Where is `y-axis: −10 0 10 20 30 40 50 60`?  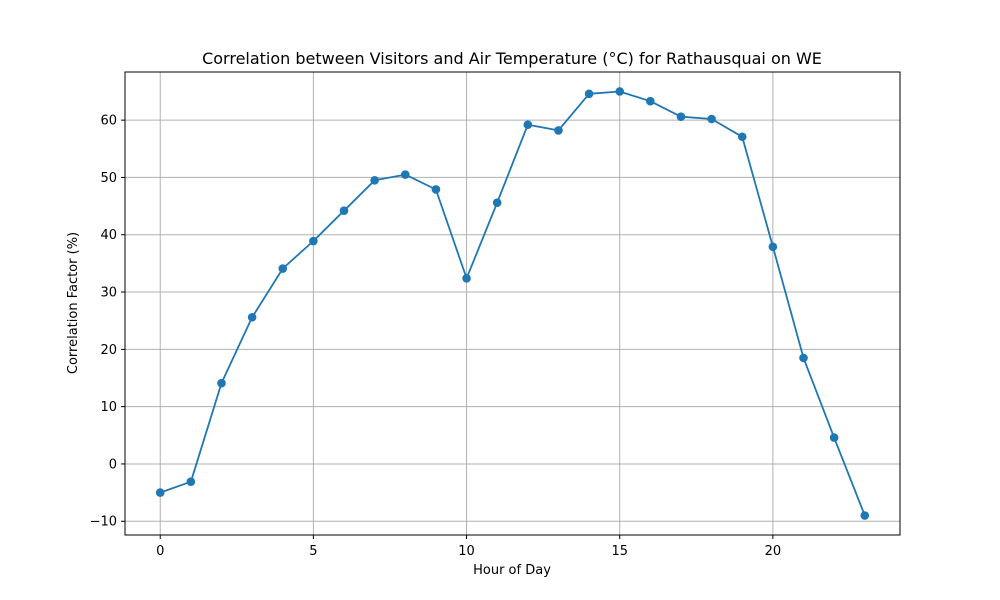
y-axis: −10 0 10 20 30 40 50 60 is located at coordinates (107, 322).